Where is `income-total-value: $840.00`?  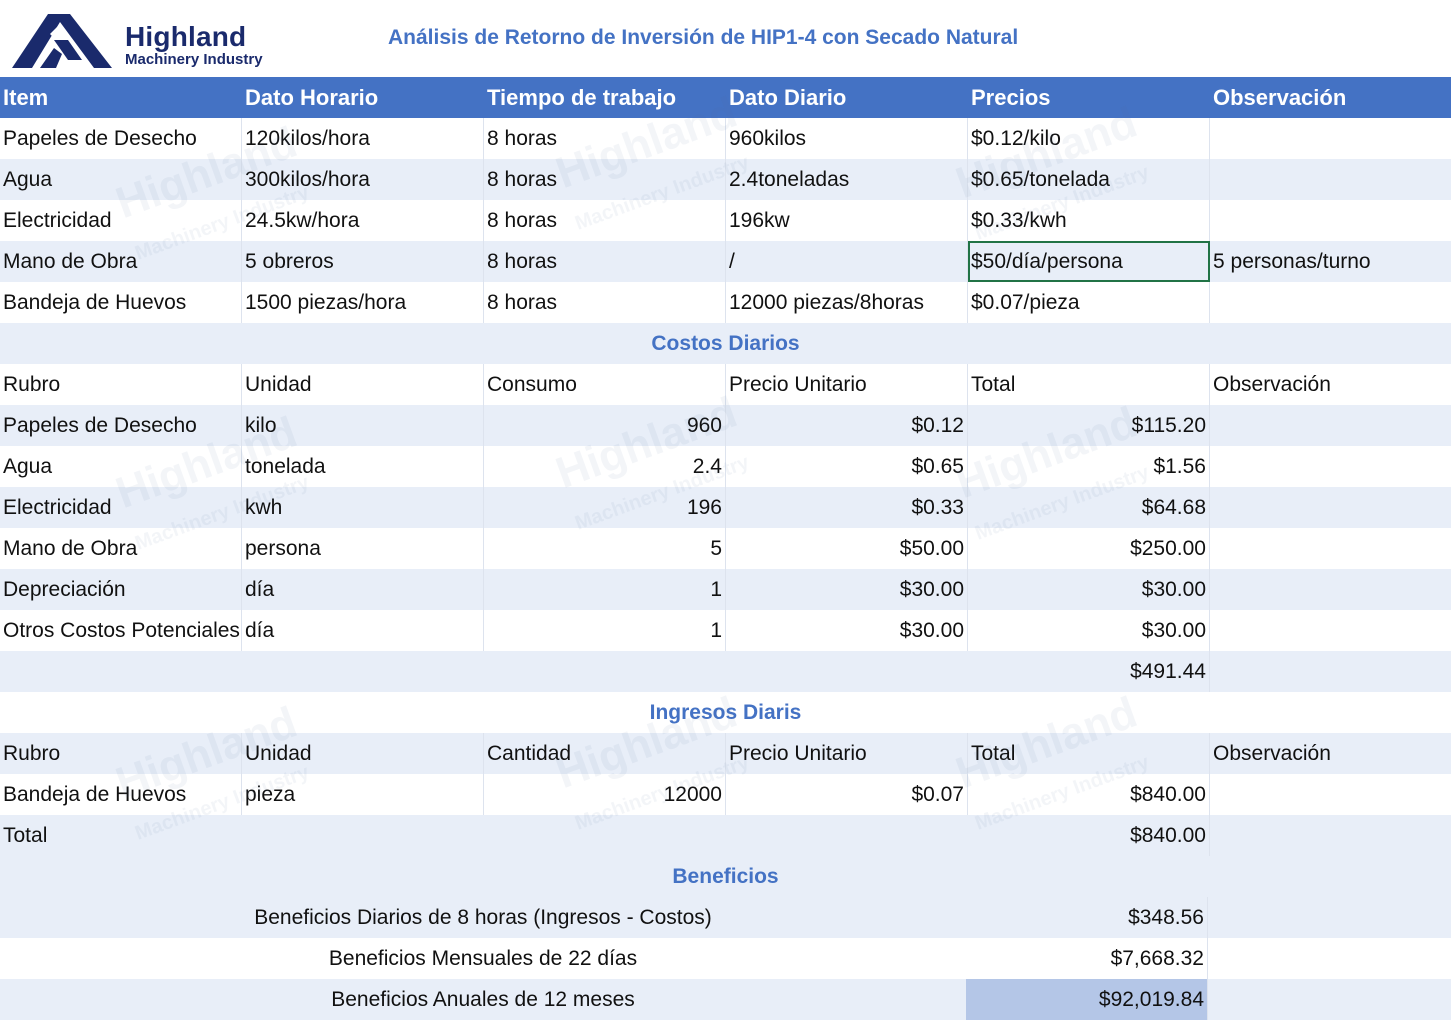
income-total-value: $840.00 is located at coordinates (1089, 835).